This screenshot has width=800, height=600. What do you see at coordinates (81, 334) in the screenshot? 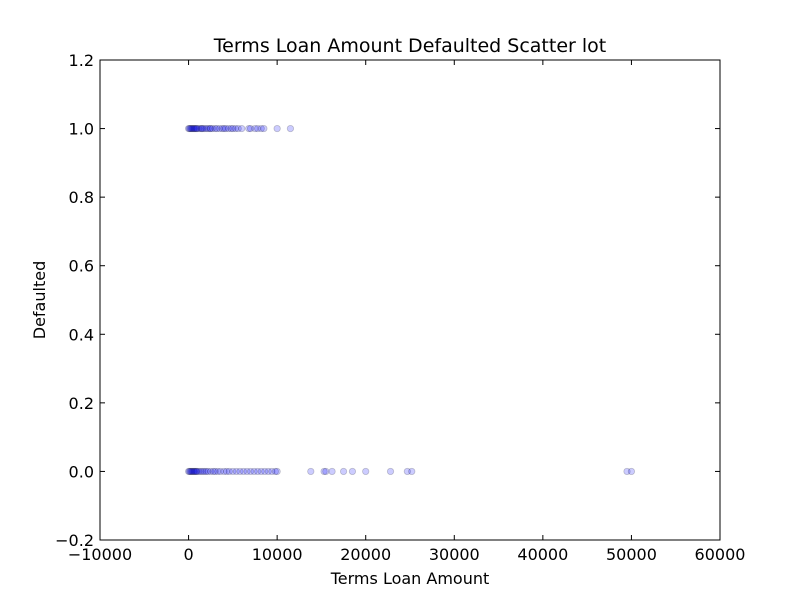
I see `y-tick-label: 0.4` at bounding box center [81, 334].